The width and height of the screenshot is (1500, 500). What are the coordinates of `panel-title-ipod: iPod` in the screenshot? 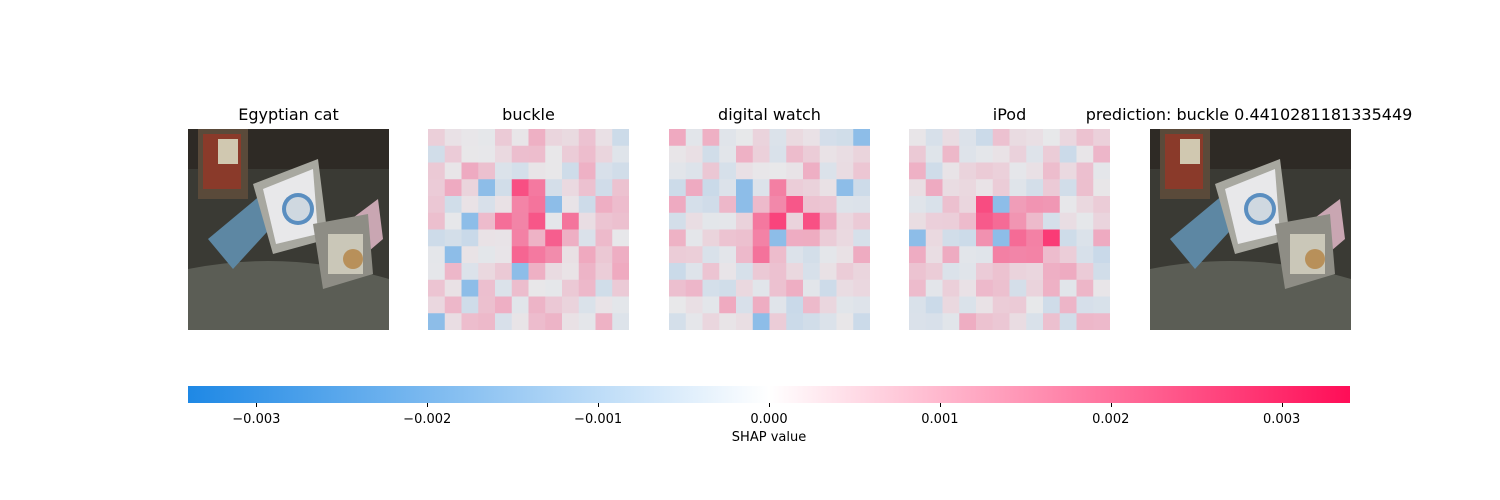 It's located at (1009, 114).